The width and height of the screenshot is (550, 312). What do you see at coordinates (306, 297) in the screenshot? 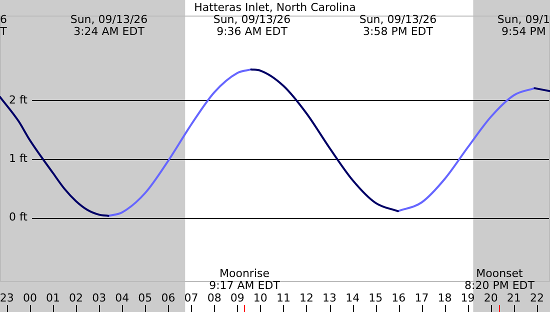
I see `x-tick-label: 12` at bounding box center [306, 297].